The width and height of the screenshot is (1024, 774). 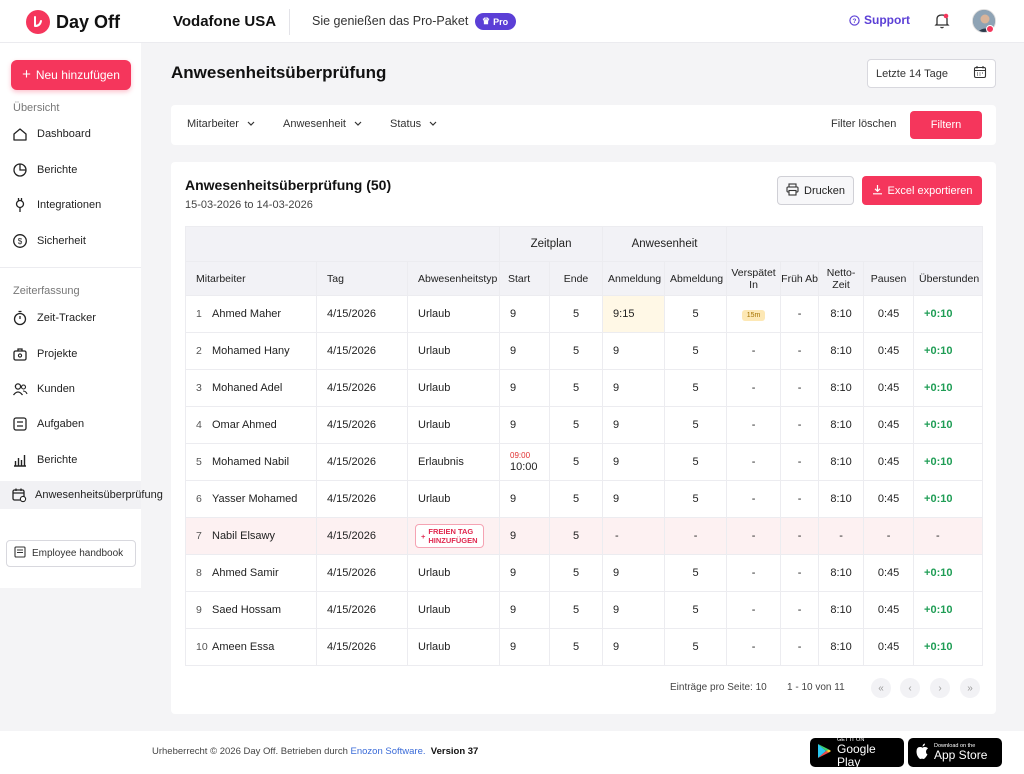 What do you see at coordinates (887, 20) in the screenshot?
I see `support-label: Support` at bounding box center [887, 20].